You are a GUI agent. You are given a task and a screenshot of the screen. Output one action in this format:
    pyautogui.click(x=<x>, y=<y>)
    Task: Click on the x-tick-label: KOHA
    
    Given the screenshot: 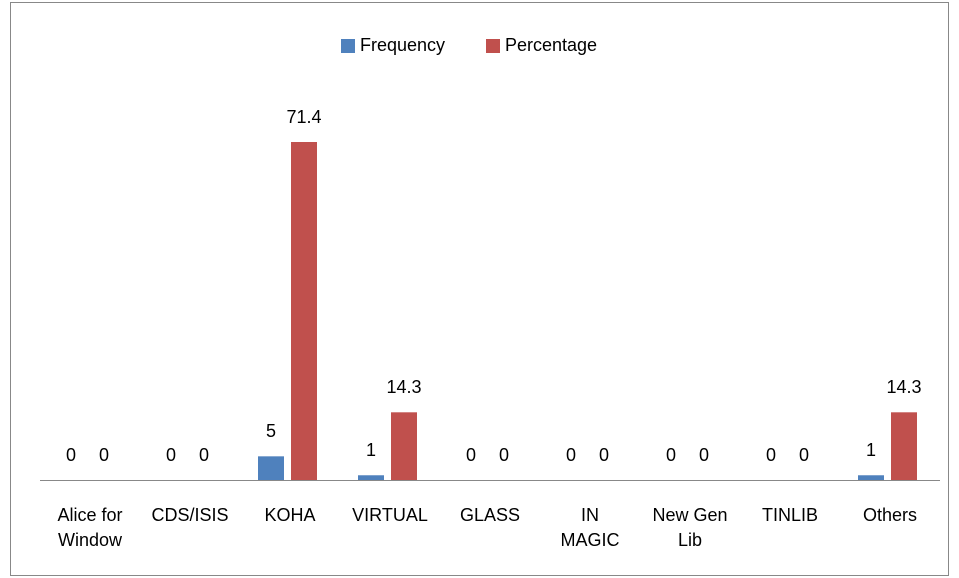 What is the action you would take?
    pyautogui.click(x=290, y=515)
    